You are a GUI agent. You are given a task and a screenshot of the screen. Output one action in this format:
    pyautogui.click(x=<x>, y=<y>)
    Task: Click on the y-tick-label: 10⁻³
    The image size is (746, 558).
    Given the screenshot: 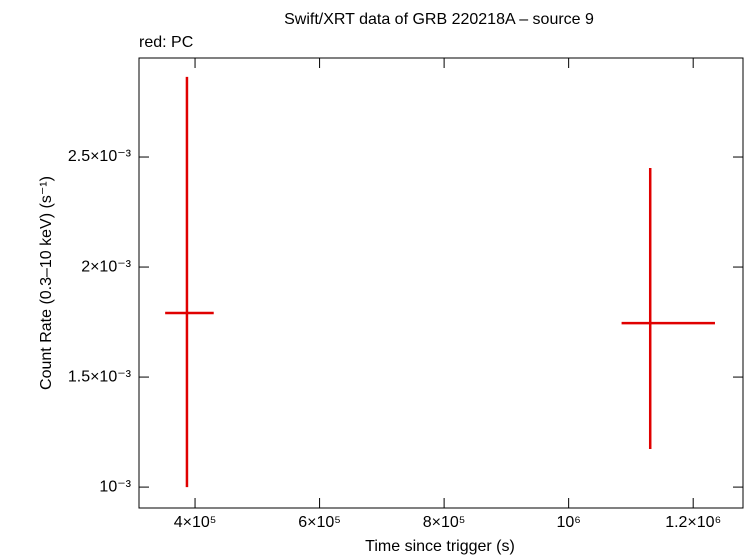 What is the action you would take?
    pyautogui.click(x=115, y=486)
    